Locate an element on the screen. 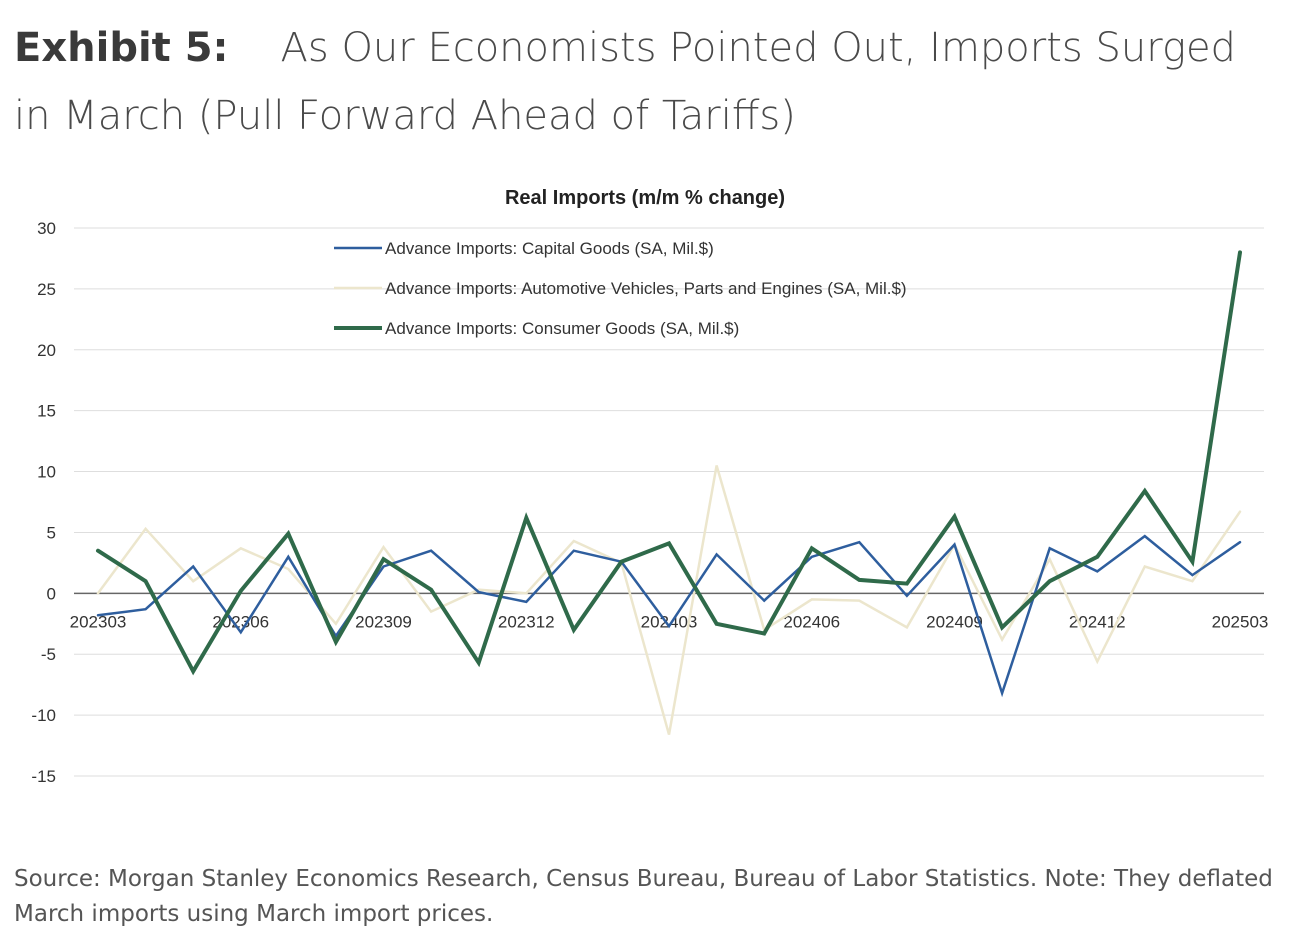 This screenshot has width=1298, height=943. x-tick-label: 202312 is located at coordinates (526, 621).